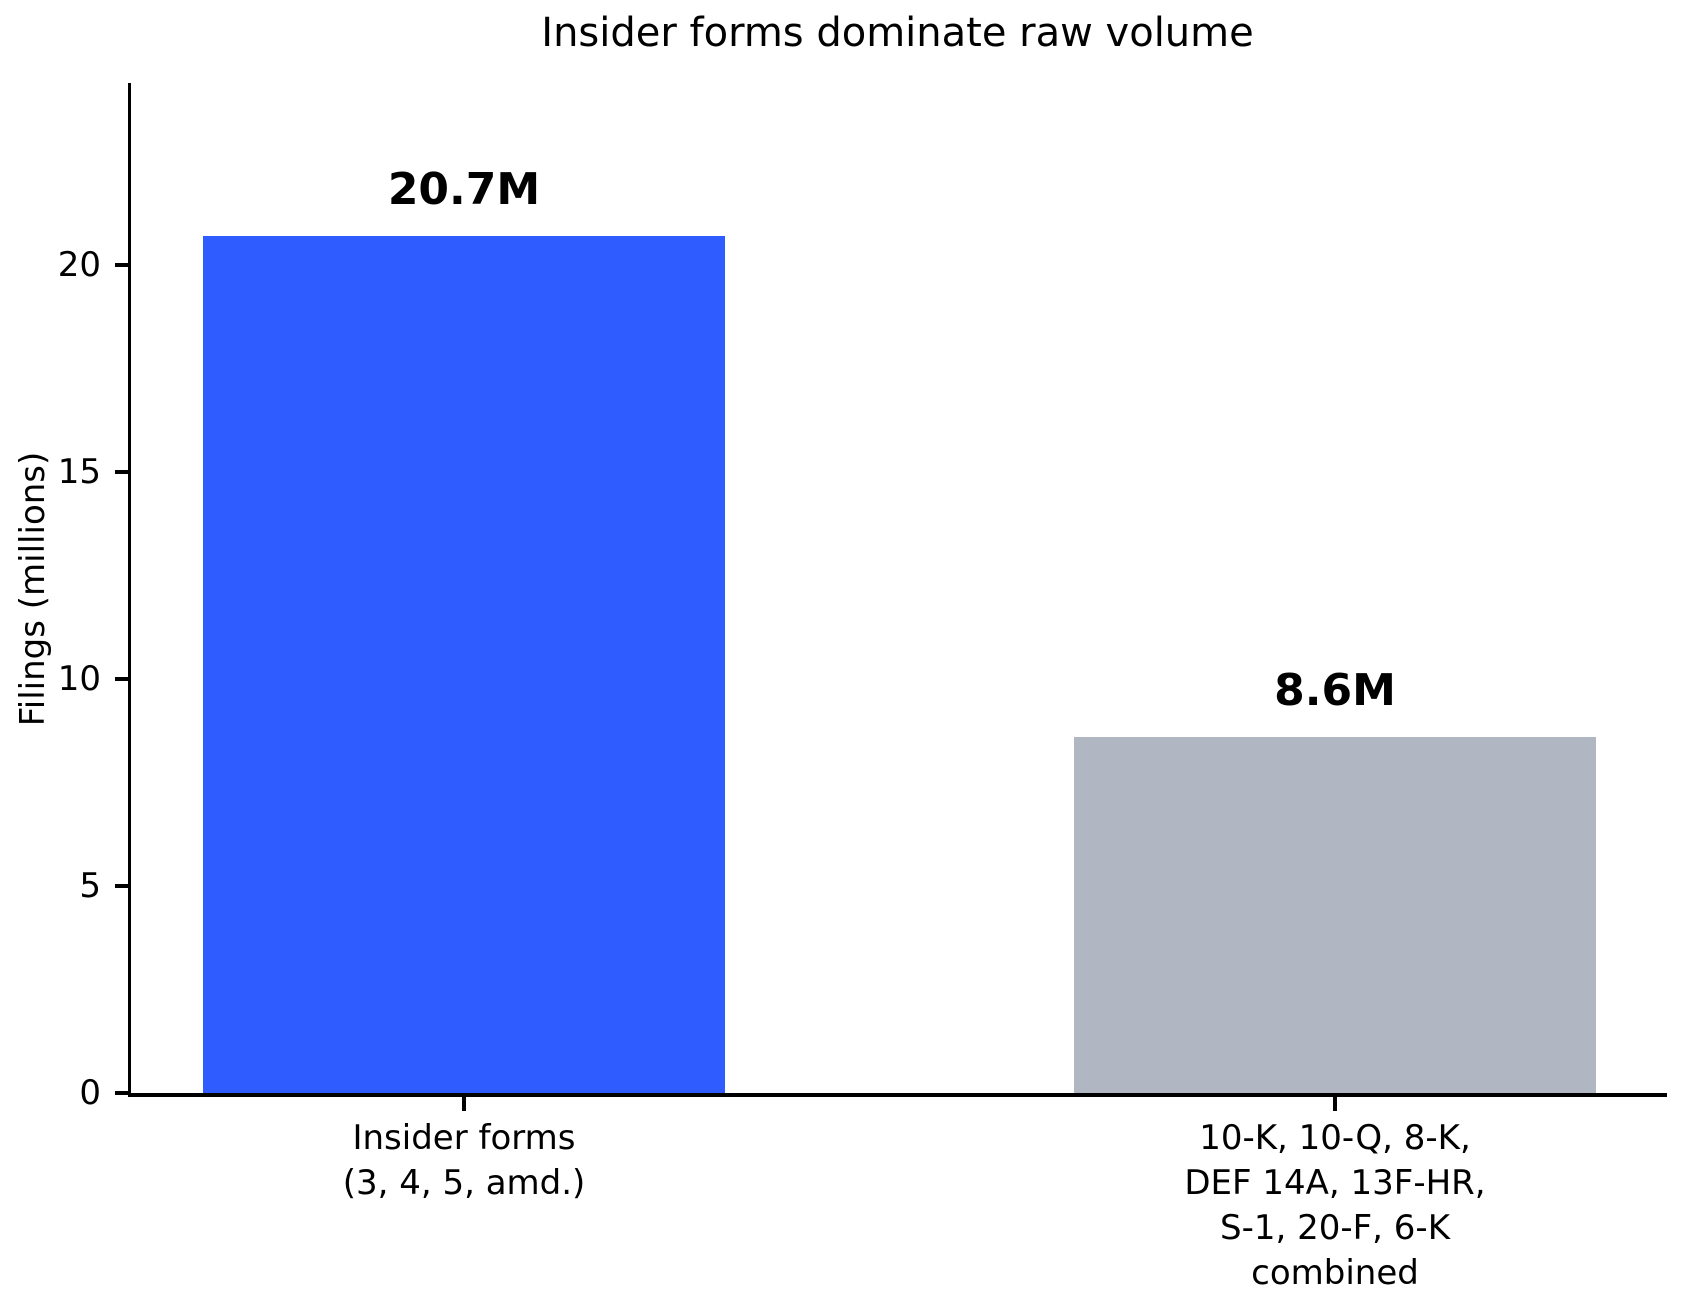 The width and height of the screenshot is (1684, 1298). Describe the element at coordinates (1335, 1104) in the screenshot. I see `x-tick-mark-other` at that location.